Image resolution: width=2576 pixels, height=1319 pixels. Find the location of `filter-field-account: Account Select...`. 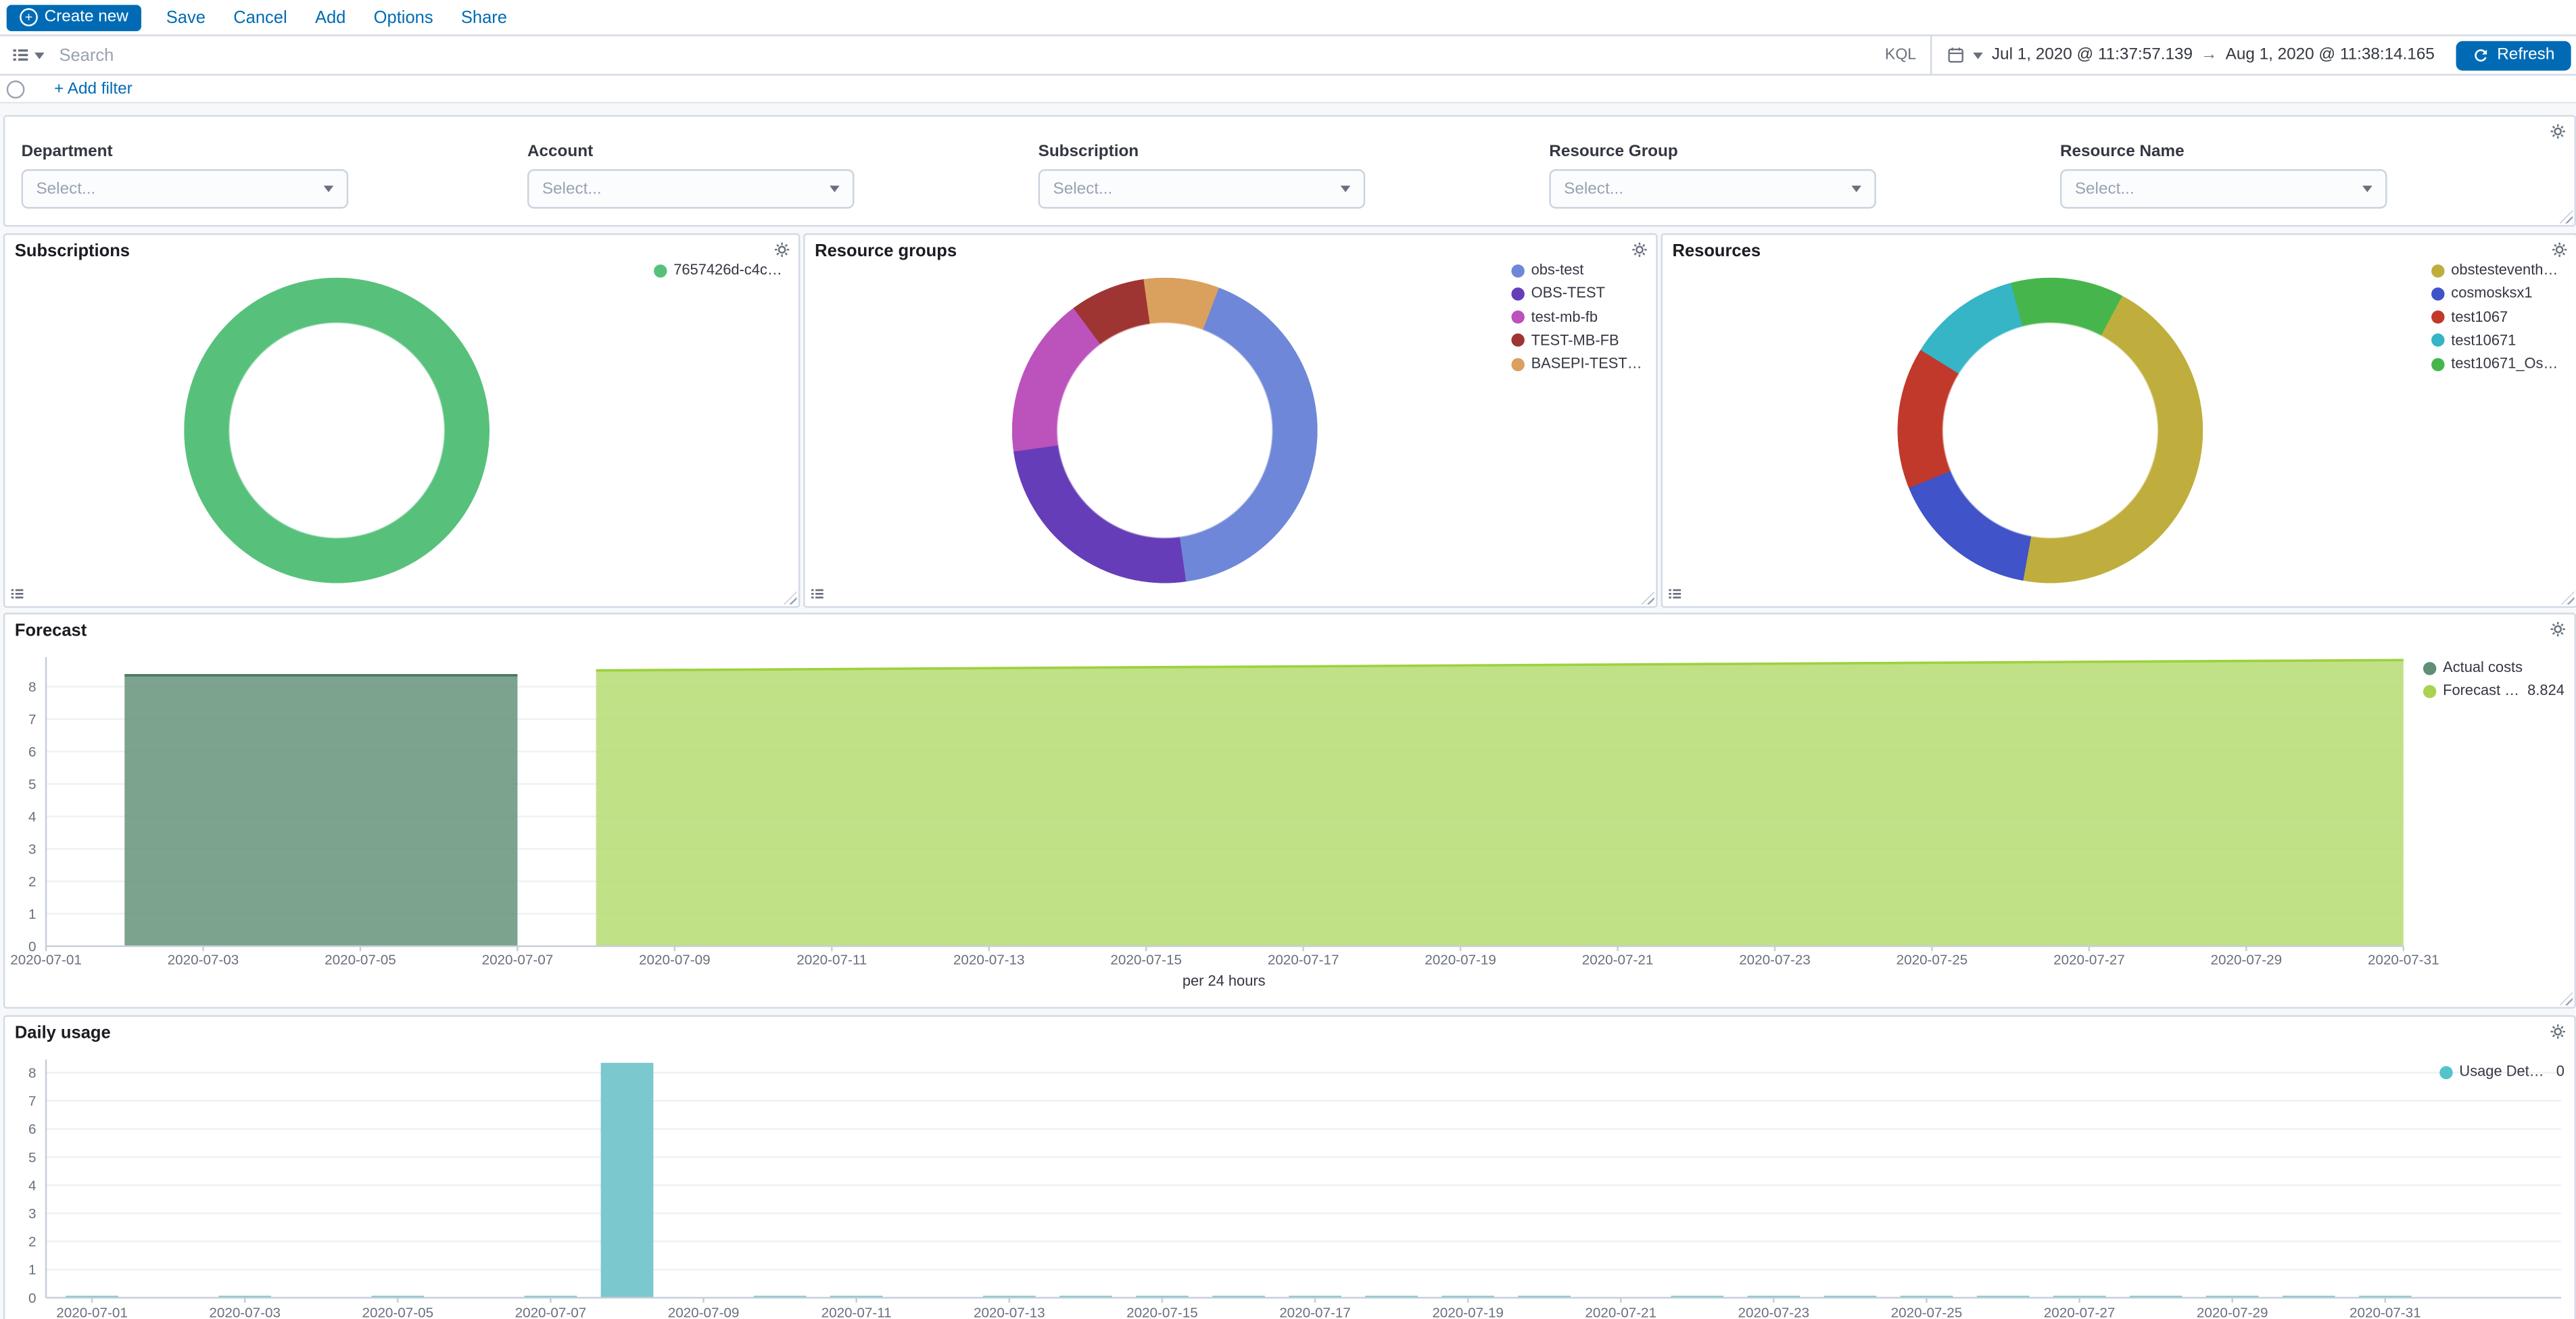

filter-field-account: Account Select... is located at coordinates (691, 176).